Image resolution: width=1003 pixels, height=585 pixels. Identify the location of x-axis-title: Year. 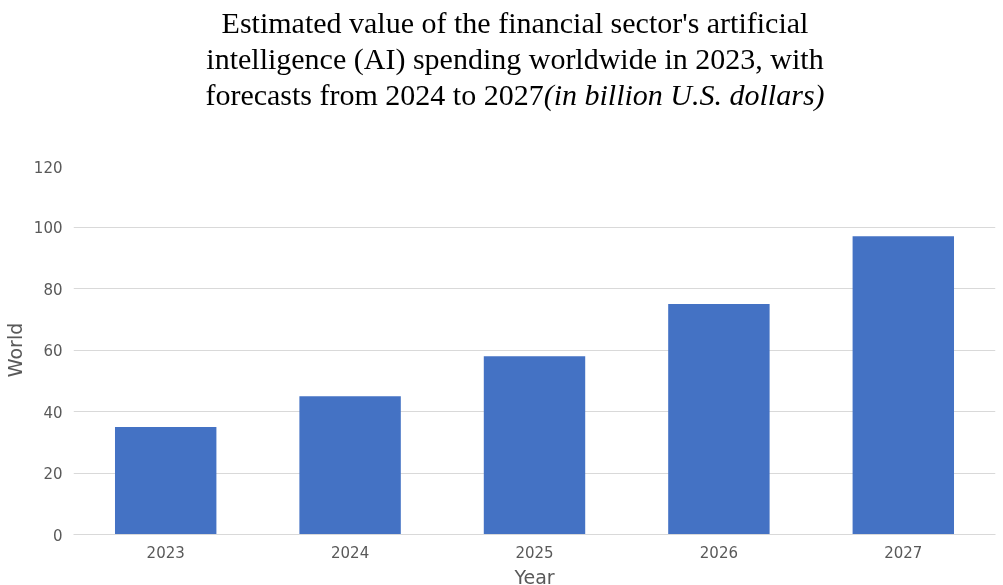
(534, 575).